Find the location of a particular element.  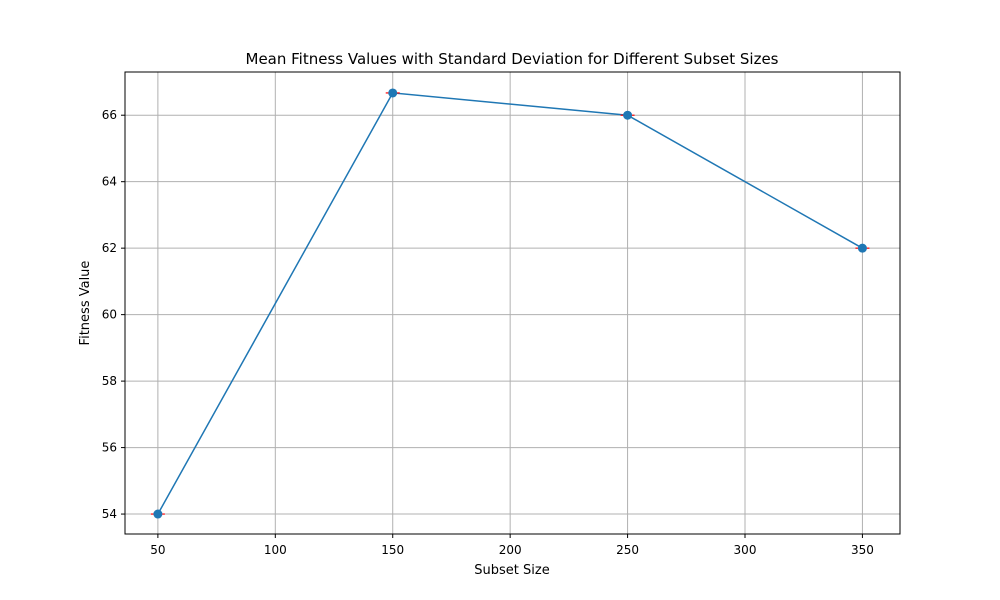

y-tick-label: 56 is located at coordinates (109, 448).